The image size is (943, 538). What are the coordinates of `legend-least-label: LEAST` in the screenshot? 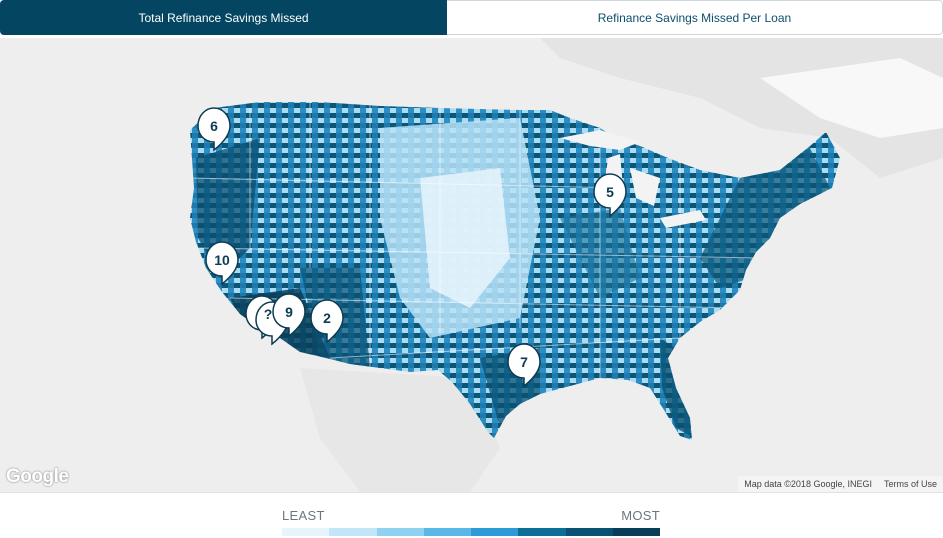 It's located at (303, 515).